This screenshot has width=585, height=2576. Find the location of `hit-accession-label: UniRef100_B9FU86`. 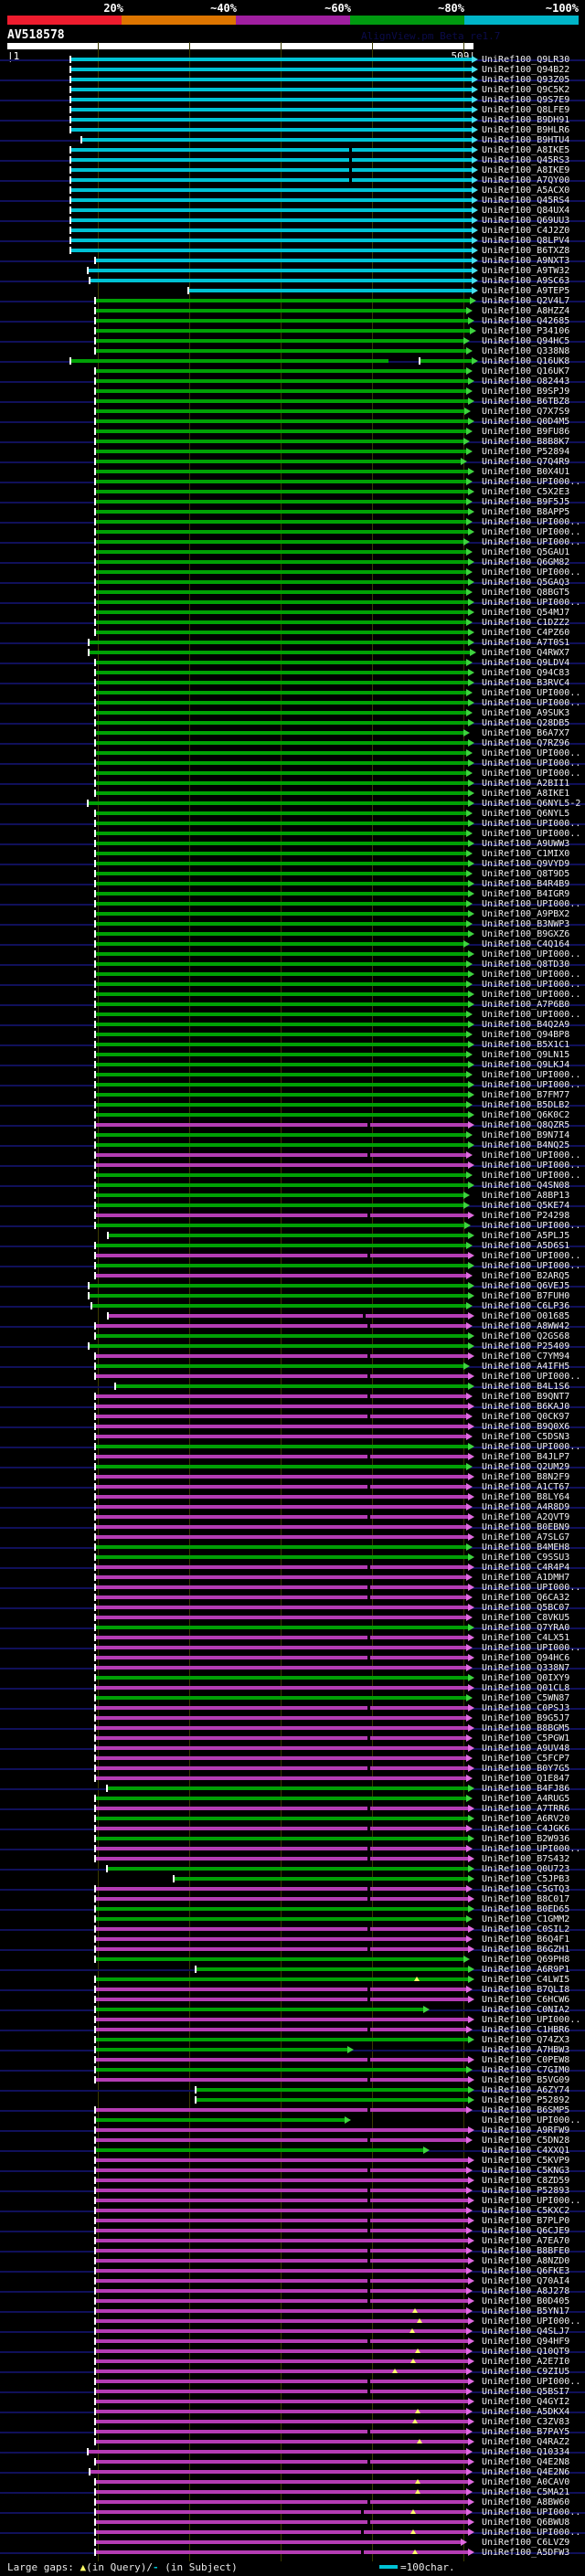

hit-accession-label: UniRef100_B9FU86 is located at coordinates (526, 432).